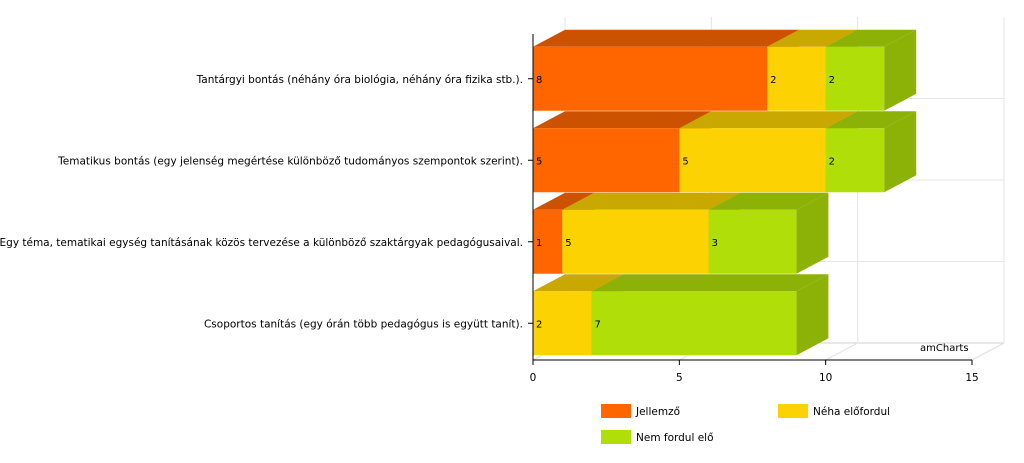 This screenshot has width=1024, height=463. I want to click on legend: Jellemző Néha előfordul Nem fordul elő, so click(745, 424).